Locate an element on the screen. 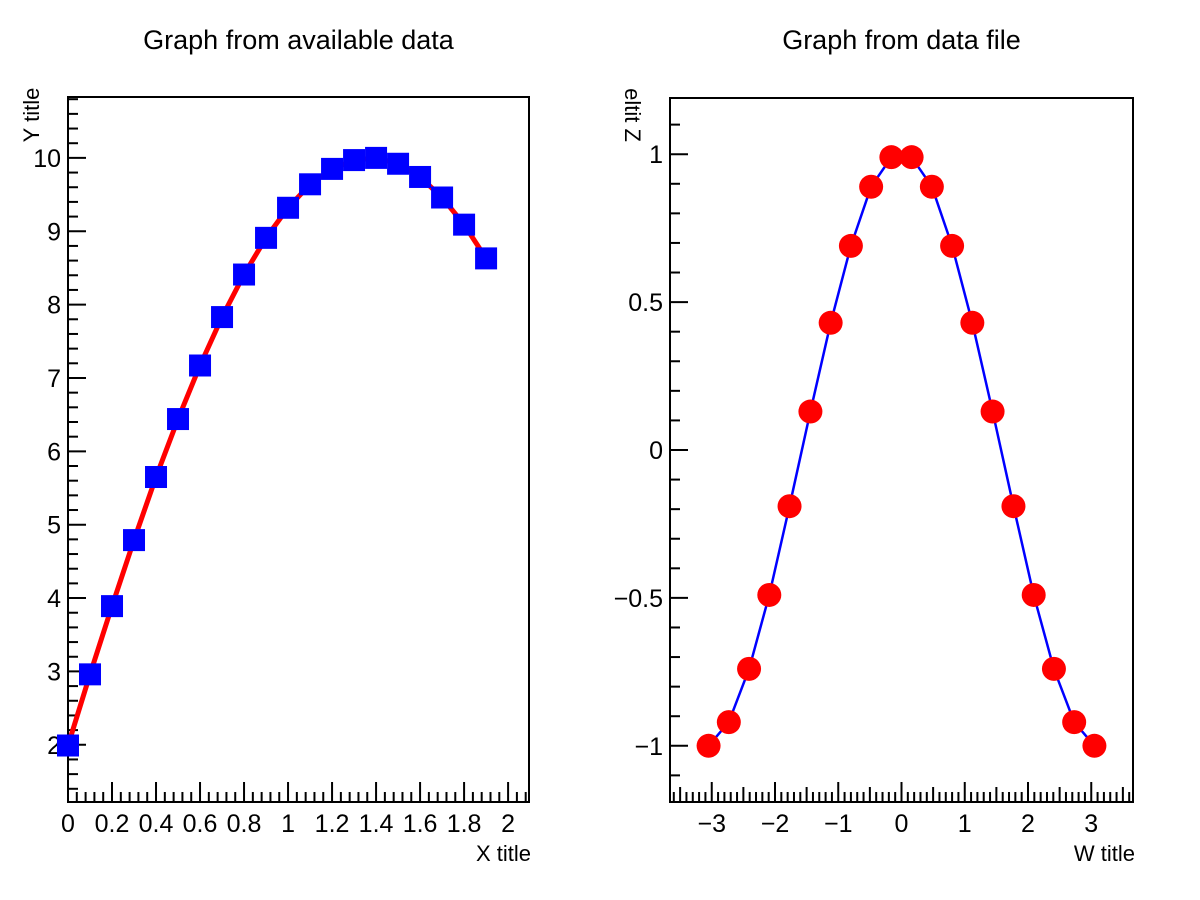 This screenshot has width=1200, height=900. y-tick-label: 3 is located at coordinates (54, 672).